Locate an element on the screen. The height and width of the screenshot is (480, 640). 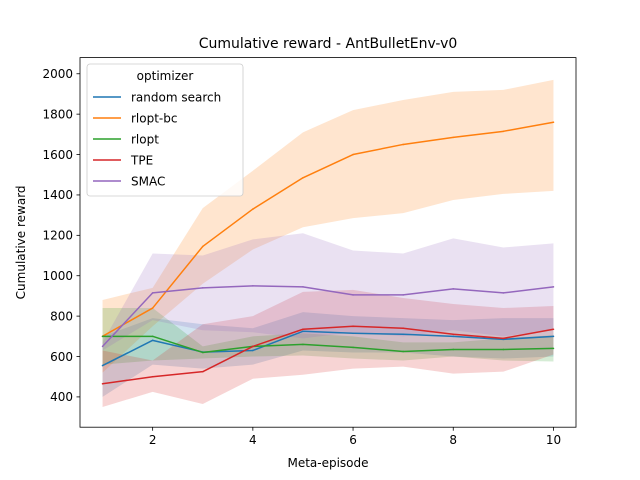
chart-title: Cumulative reward - AntBulletEnv-v0 is located at coordinates (328, 44).